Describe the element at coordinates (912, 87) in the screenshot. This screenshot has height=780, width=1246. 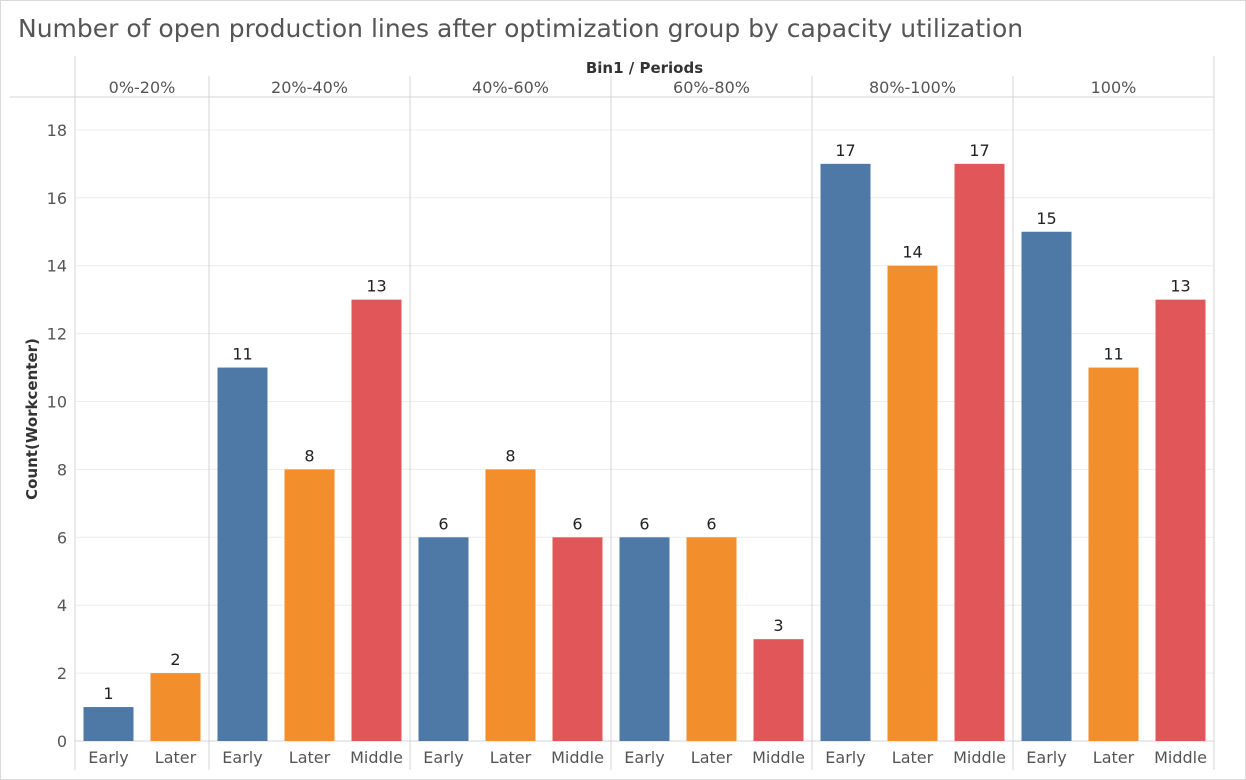
I see `group-header-label: 80%-100%` at that location.